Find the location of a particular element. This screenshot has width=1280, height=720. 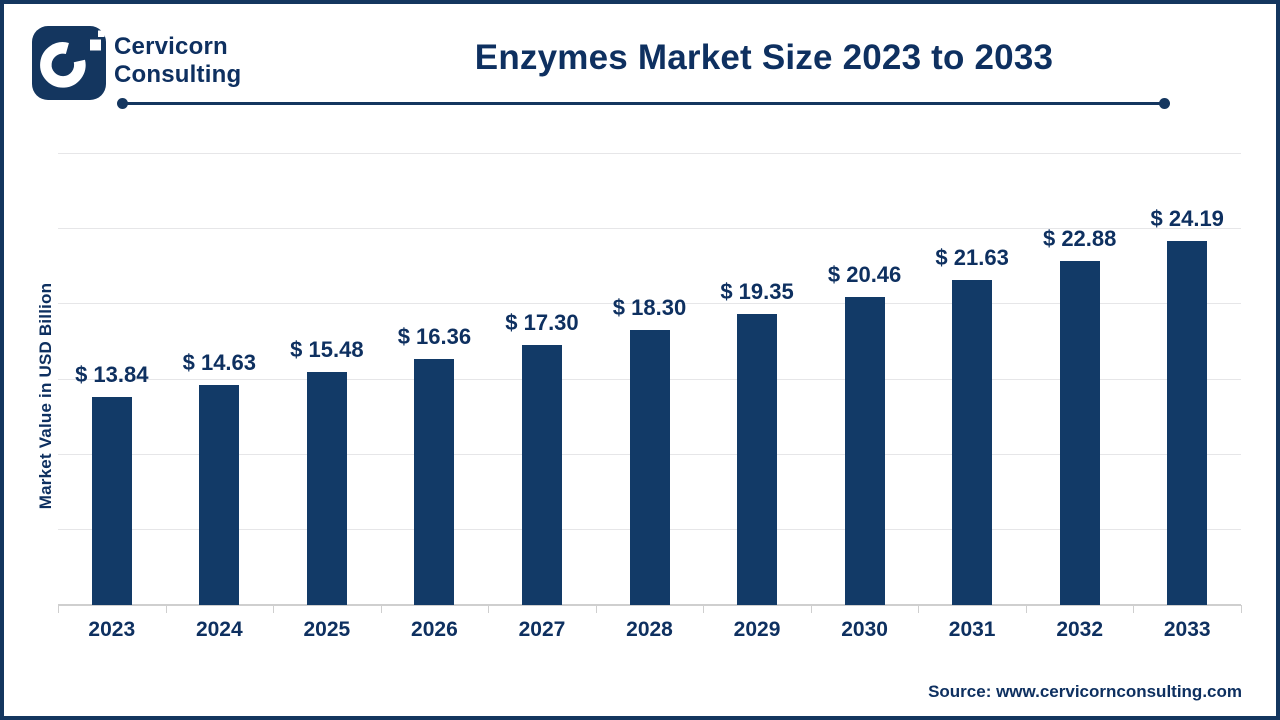

x-axis-label-2028: 2028 is located at coordinates (649, 629).